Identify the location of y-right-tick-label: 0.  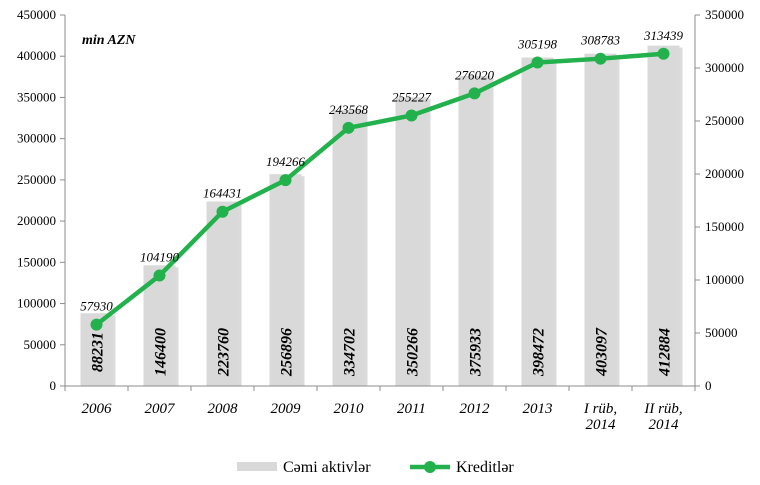
(708, 385).